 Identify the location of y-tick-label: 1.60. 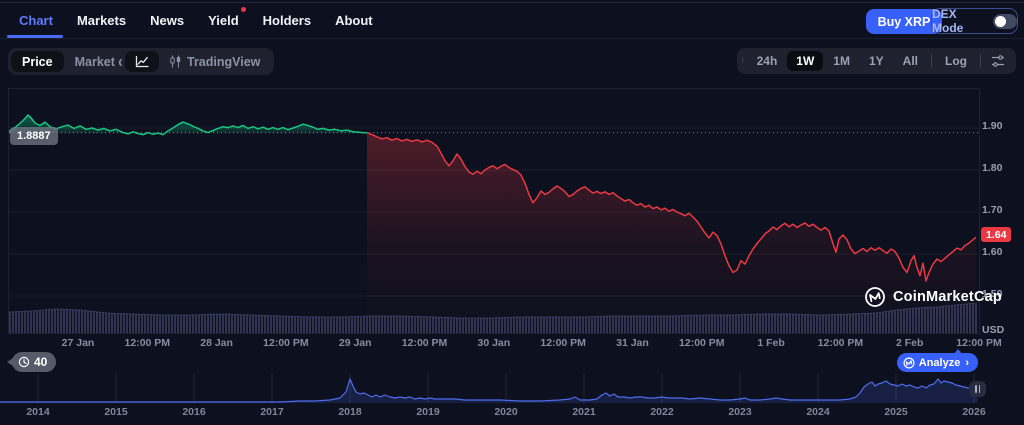
(992, 252).